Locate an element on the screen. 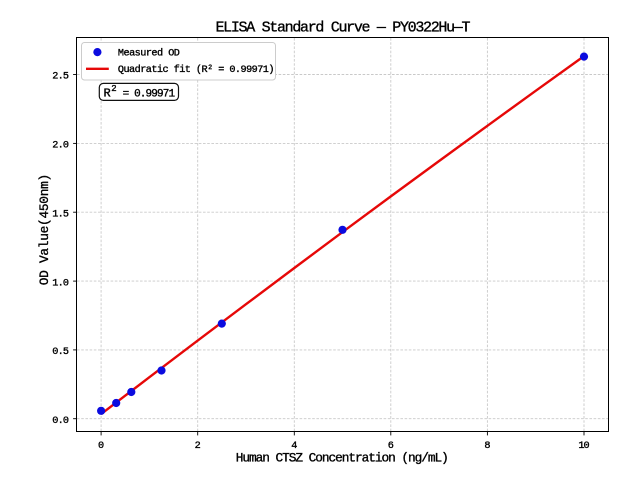  svg-text: 2.0 is located at coordinates (60, 146).